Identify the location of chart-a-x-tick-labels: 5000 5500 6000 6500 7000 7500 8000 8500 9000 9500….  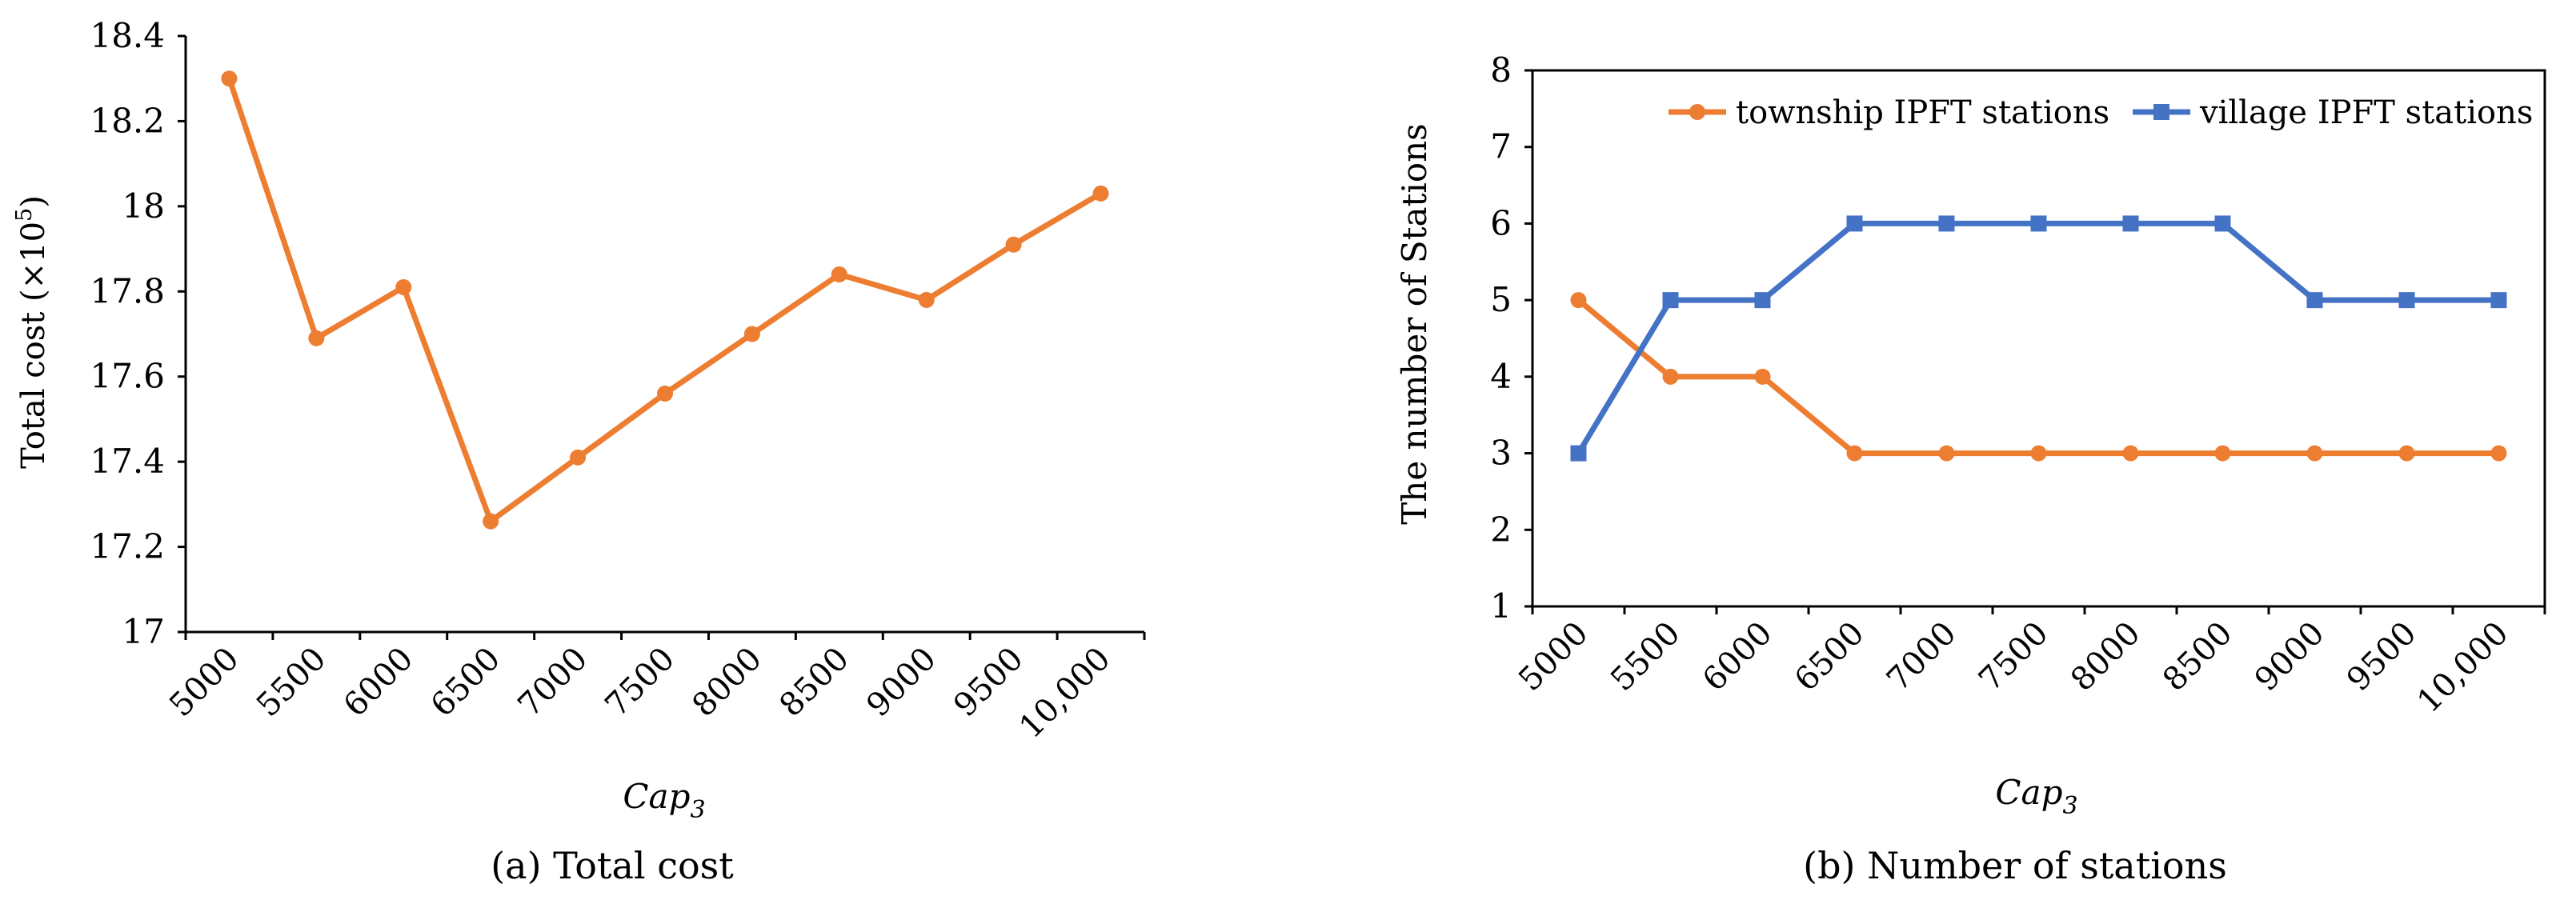
(654, 689).